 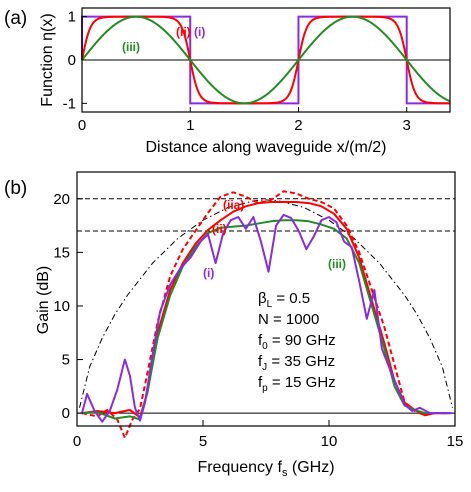 What do you see at coordinates (265, 388) in the screenshot?
I see `panel-b-param-sub: p` at bounding box center [265, 388].